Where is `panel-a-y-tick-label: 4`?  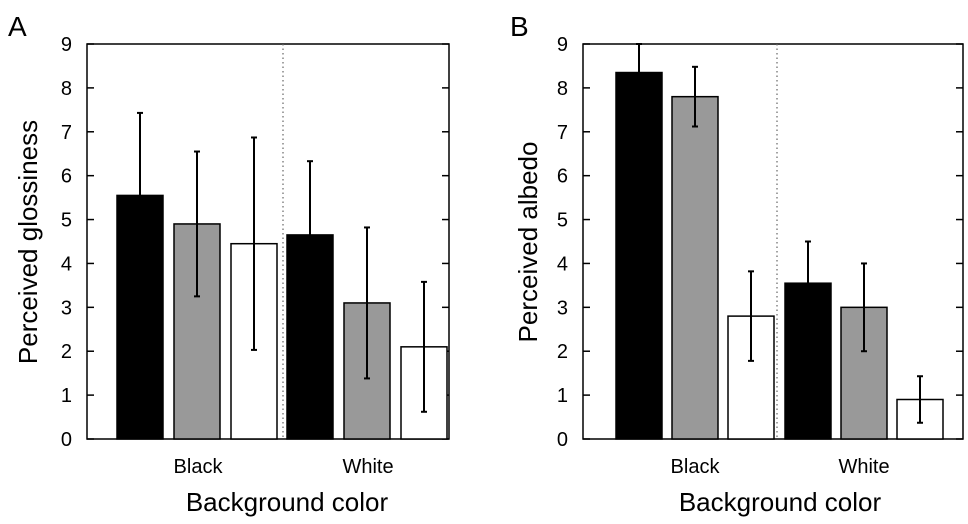
panel-a-y-tick-label: 4 is located at coordinates (66, 264).